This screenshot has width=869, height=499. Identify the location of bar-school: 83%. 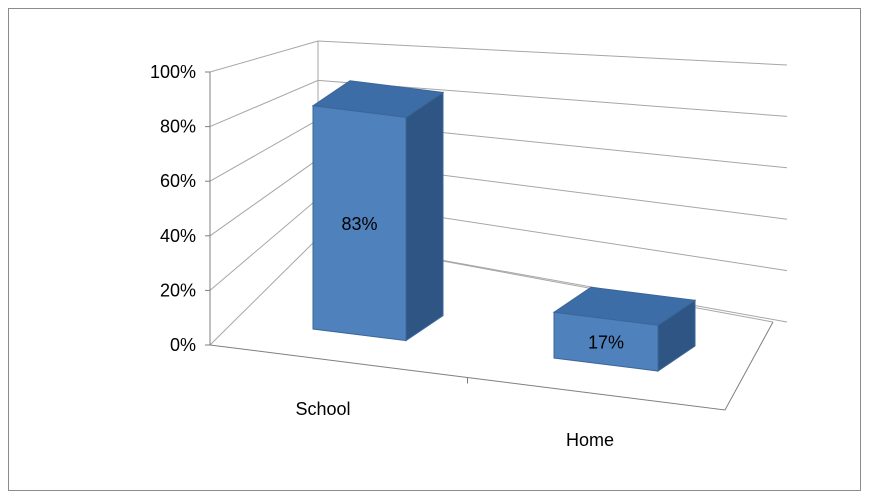
(378, 211).